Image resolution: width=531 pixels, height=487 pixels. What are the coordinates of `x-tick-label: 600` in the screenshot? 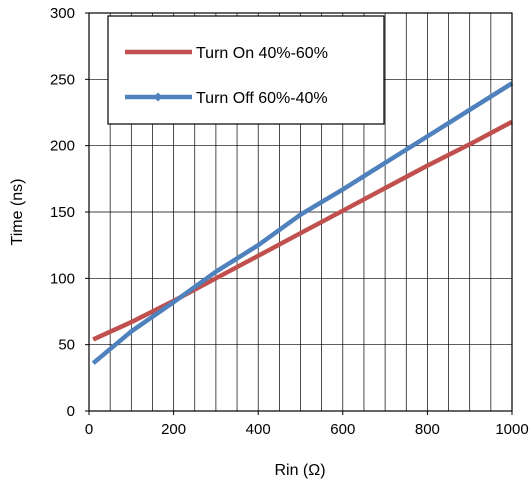 It's located at (342, 429).